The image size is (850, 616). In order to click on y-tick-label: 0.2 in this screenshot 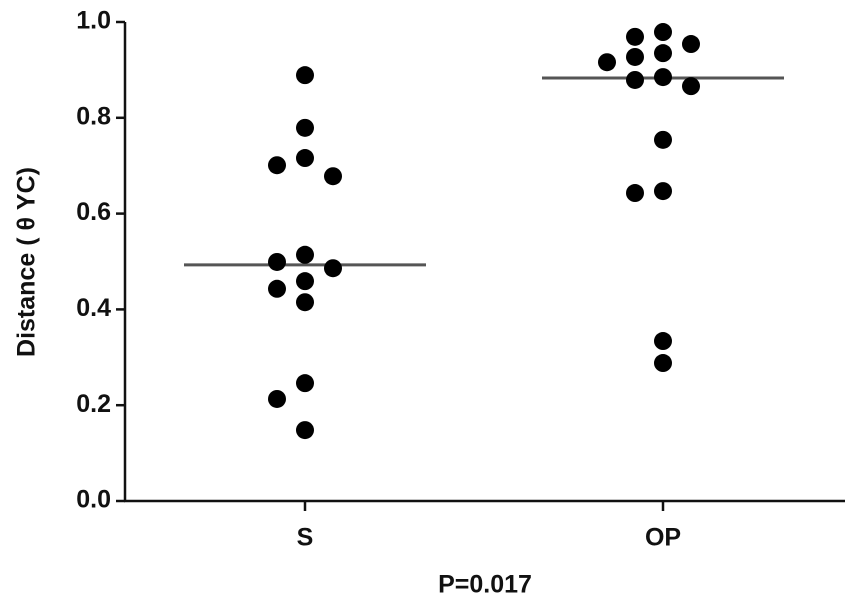, I will do `click(93, 404)`.